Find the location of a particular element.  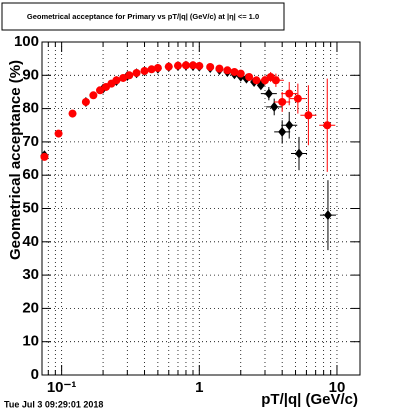

y-tick-label: 20 is located at coordinates (30, 307).